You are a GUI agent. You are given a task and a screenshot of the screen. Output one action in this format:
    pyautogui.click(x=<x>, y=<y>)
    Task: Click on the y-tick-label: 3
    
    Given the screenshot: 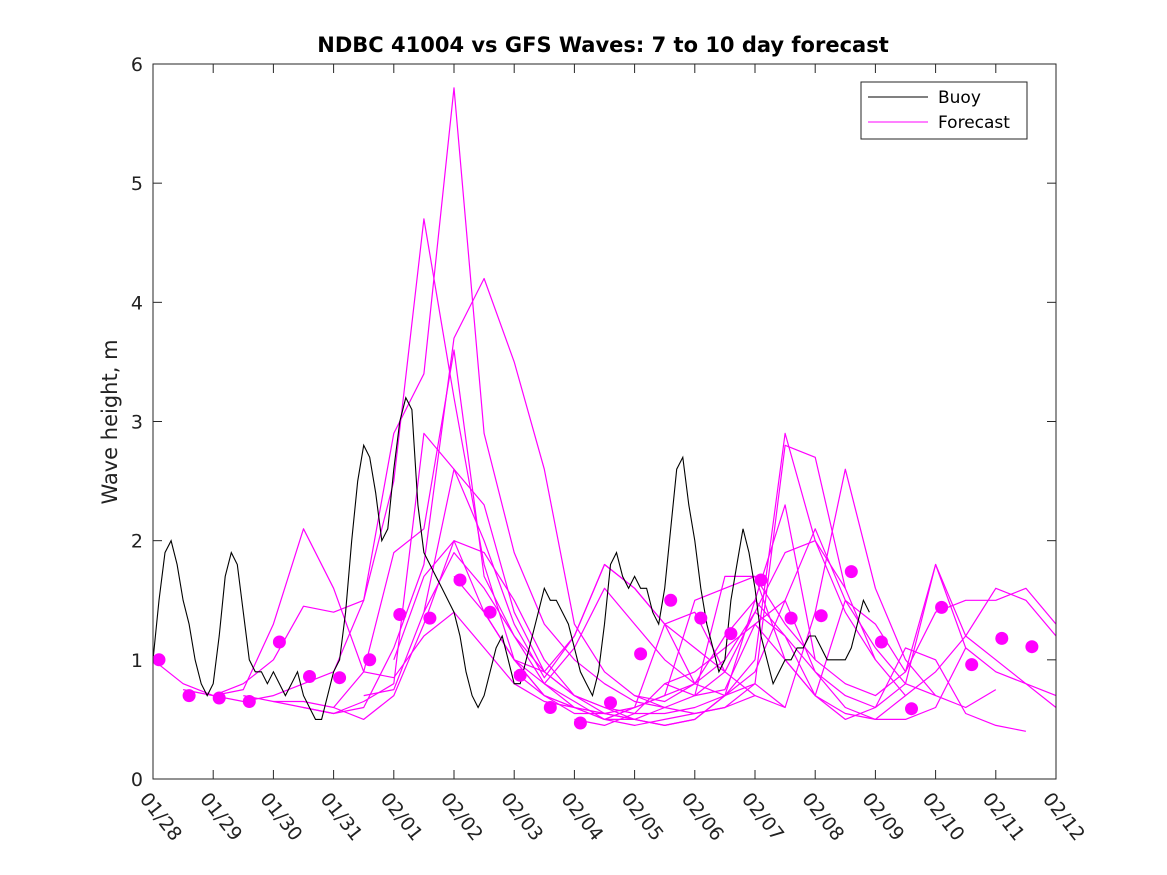 What is the action you would take?
    pyautogui.click(x=137, y=423)
    